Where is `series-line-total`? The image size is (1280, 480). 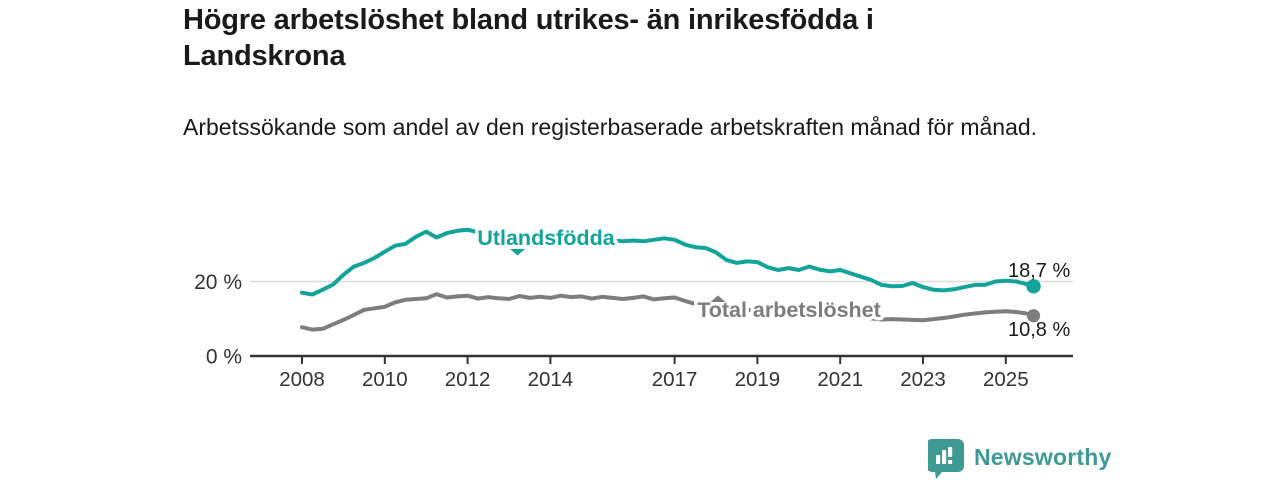 series-line-total is located at coordinates (668, 312).